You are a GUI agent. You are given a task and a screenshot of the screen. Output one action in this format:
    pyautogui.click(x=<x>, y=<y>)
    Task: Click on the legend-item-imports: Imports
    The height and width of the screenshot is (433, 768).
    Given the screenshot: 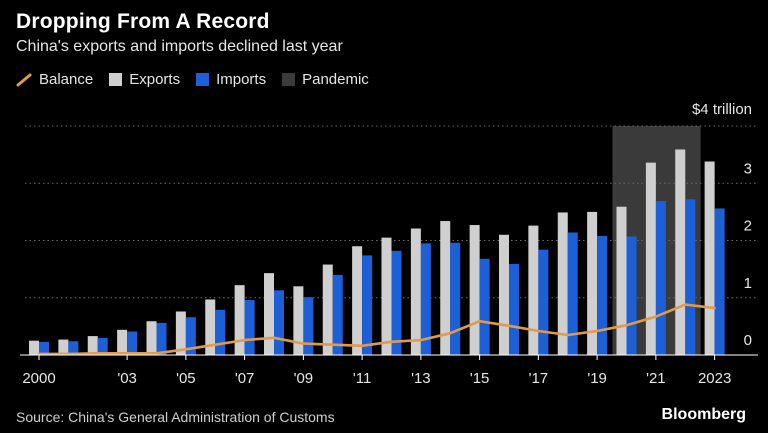 What is the action you would take?
    pyautogui.click(x=231, y=79)
    